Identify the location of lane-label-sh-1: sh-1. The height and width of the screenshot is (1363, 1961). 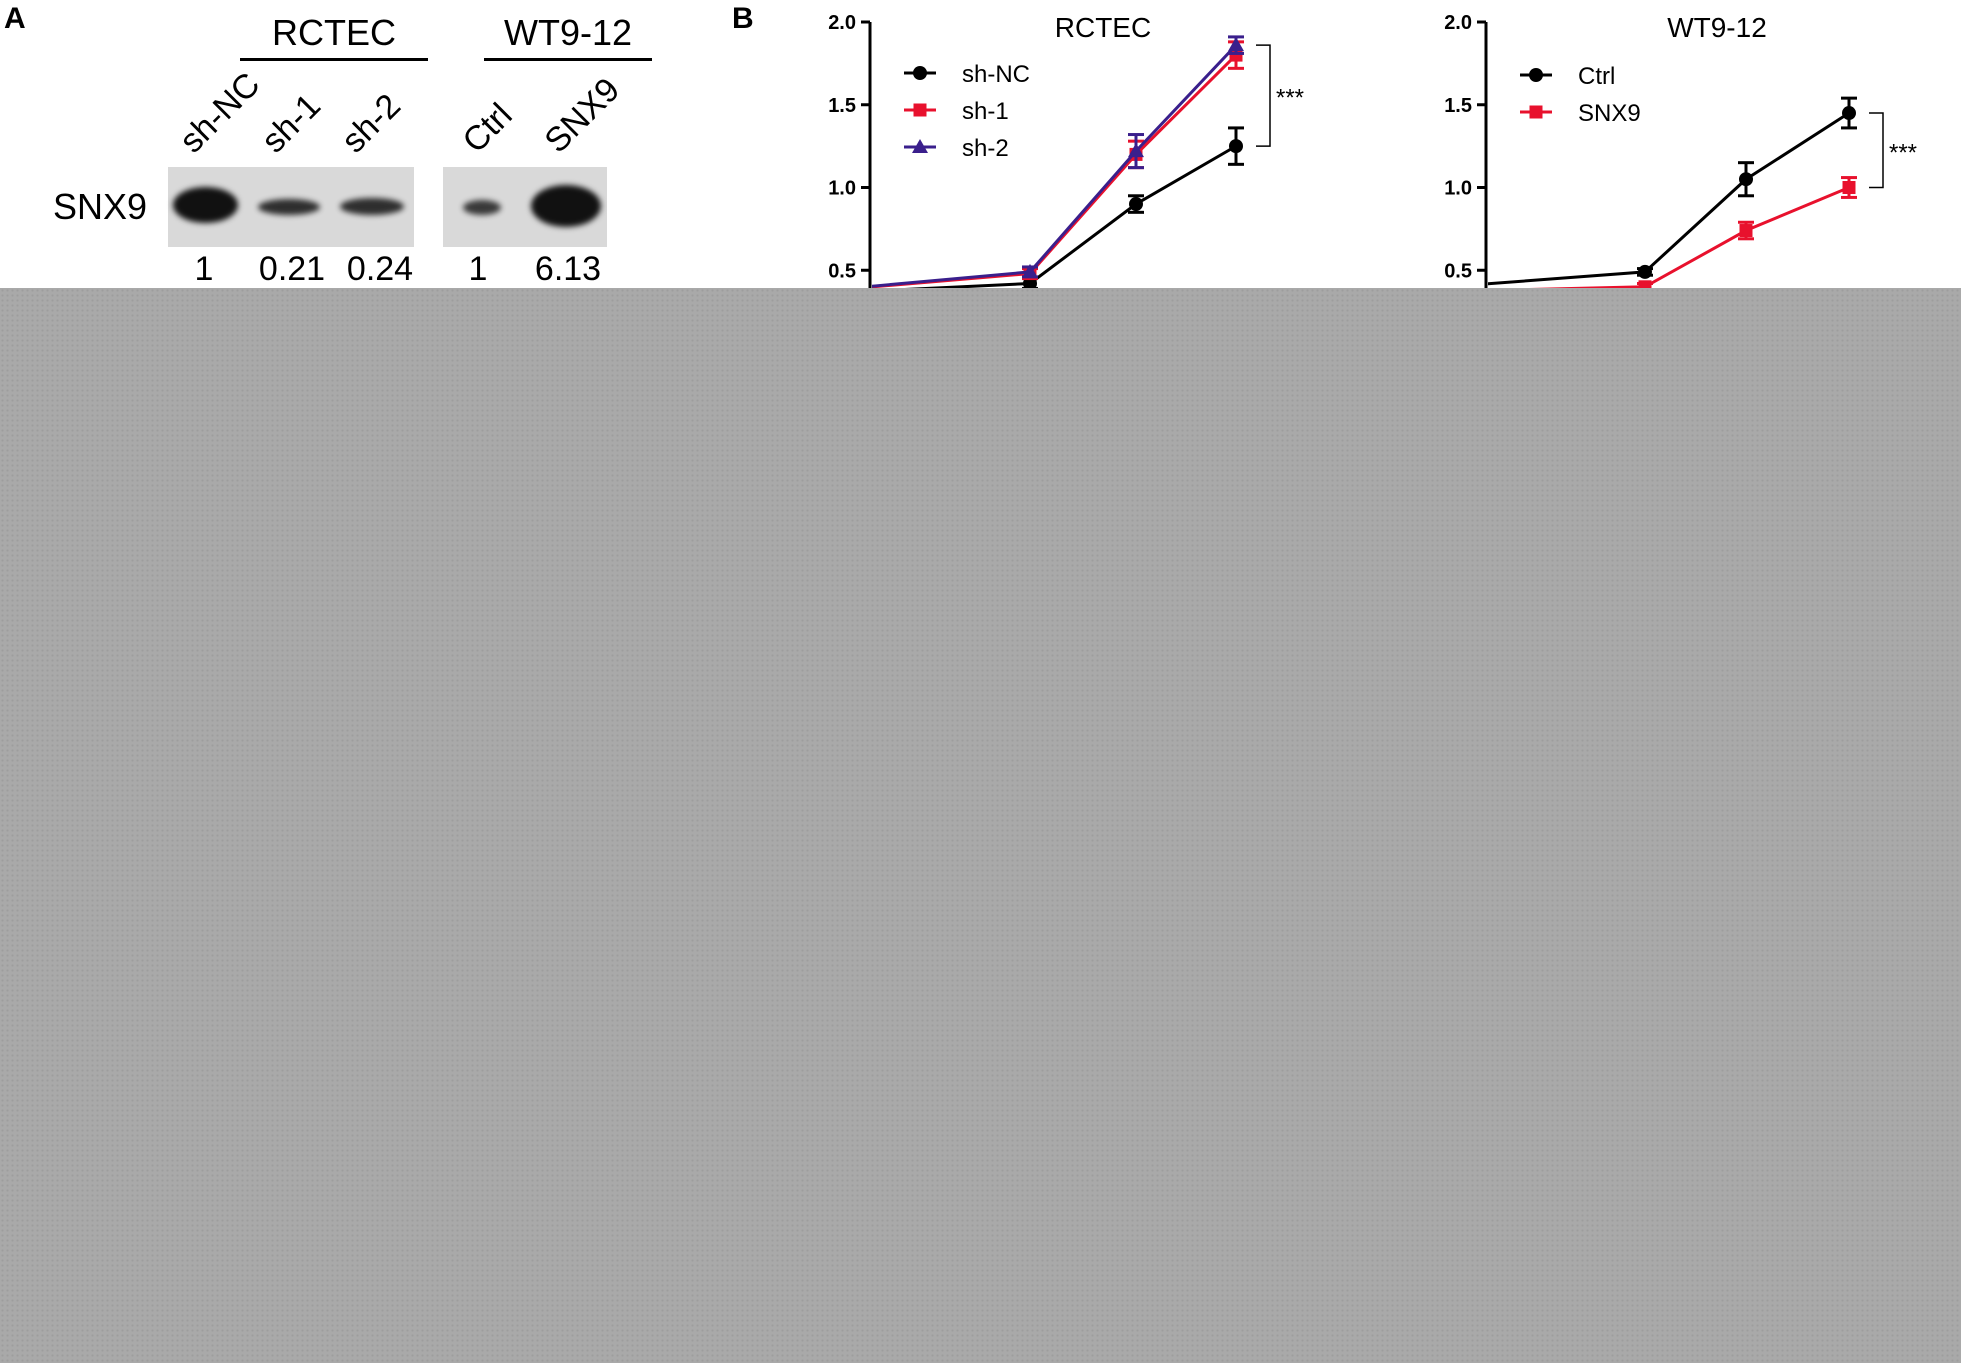
(291, 123).